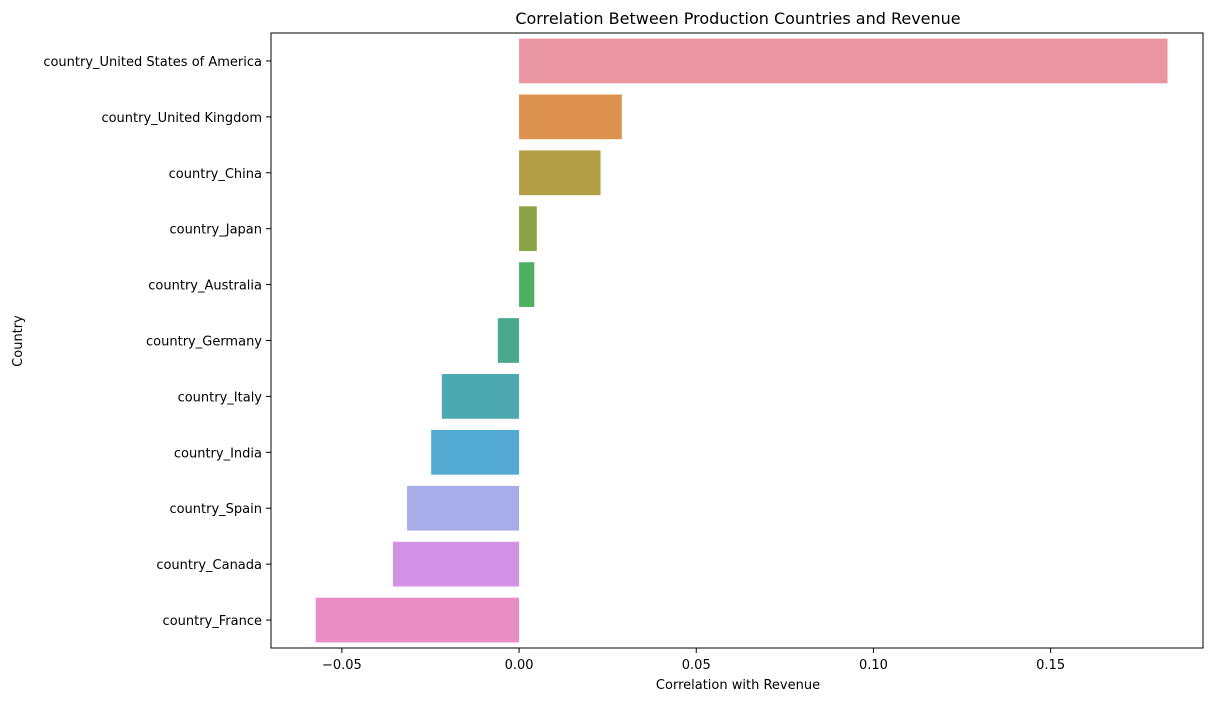  I want to click on x-tick-label: 0.10, so click(873, 665).